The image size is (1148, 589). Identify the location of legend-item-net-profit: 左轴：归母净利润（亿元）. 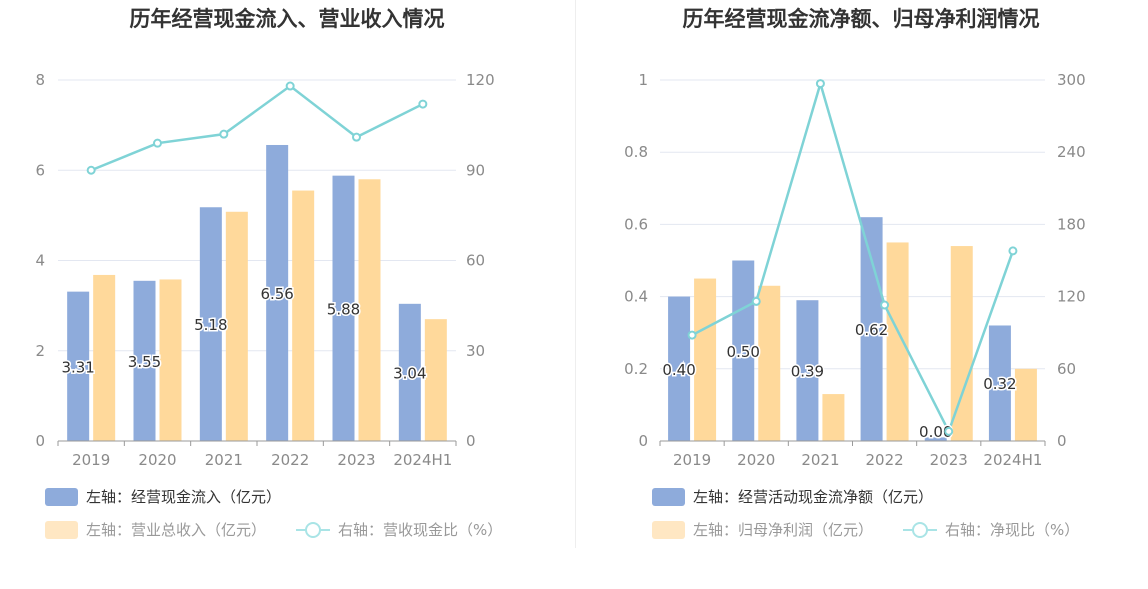
(762, 529).